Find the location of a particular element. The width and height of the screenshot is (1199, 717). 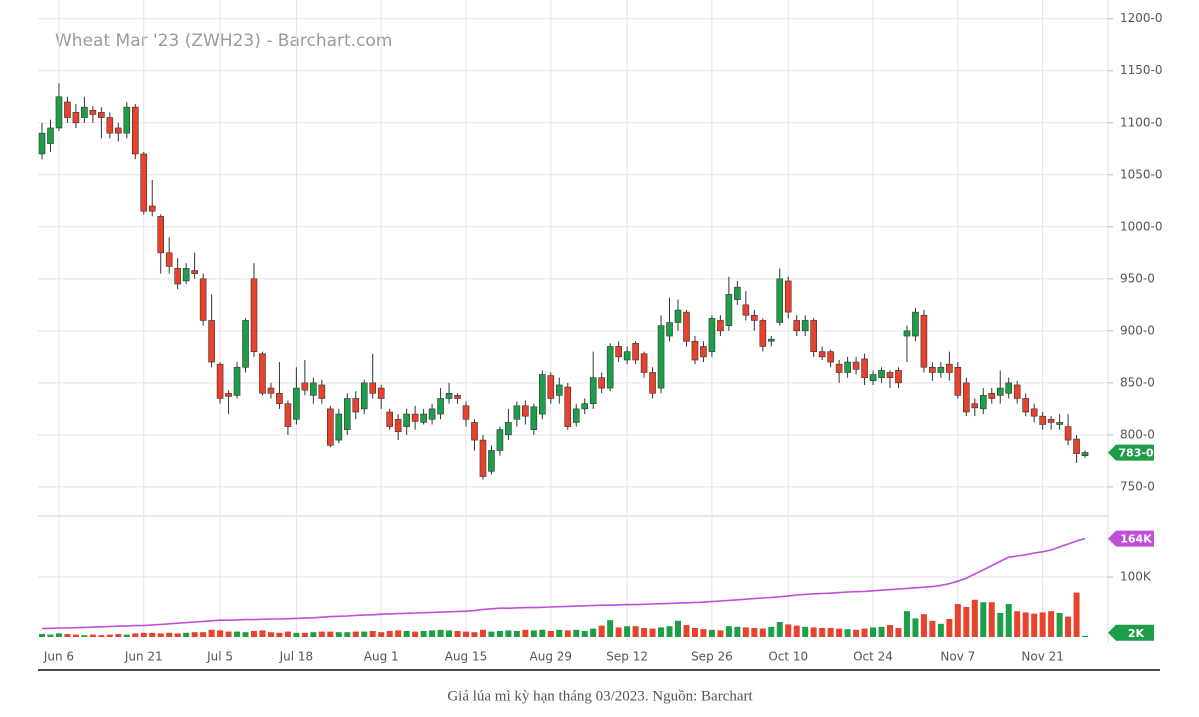

y-tick-label: 750-0 is located at coordinates (1137, 486).